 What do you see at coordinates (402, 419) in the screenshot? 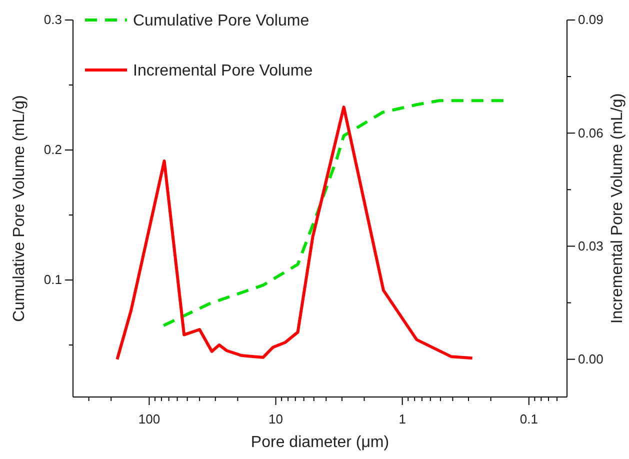
I see `x-tick-label: 1` at bounding box center [402, 419].